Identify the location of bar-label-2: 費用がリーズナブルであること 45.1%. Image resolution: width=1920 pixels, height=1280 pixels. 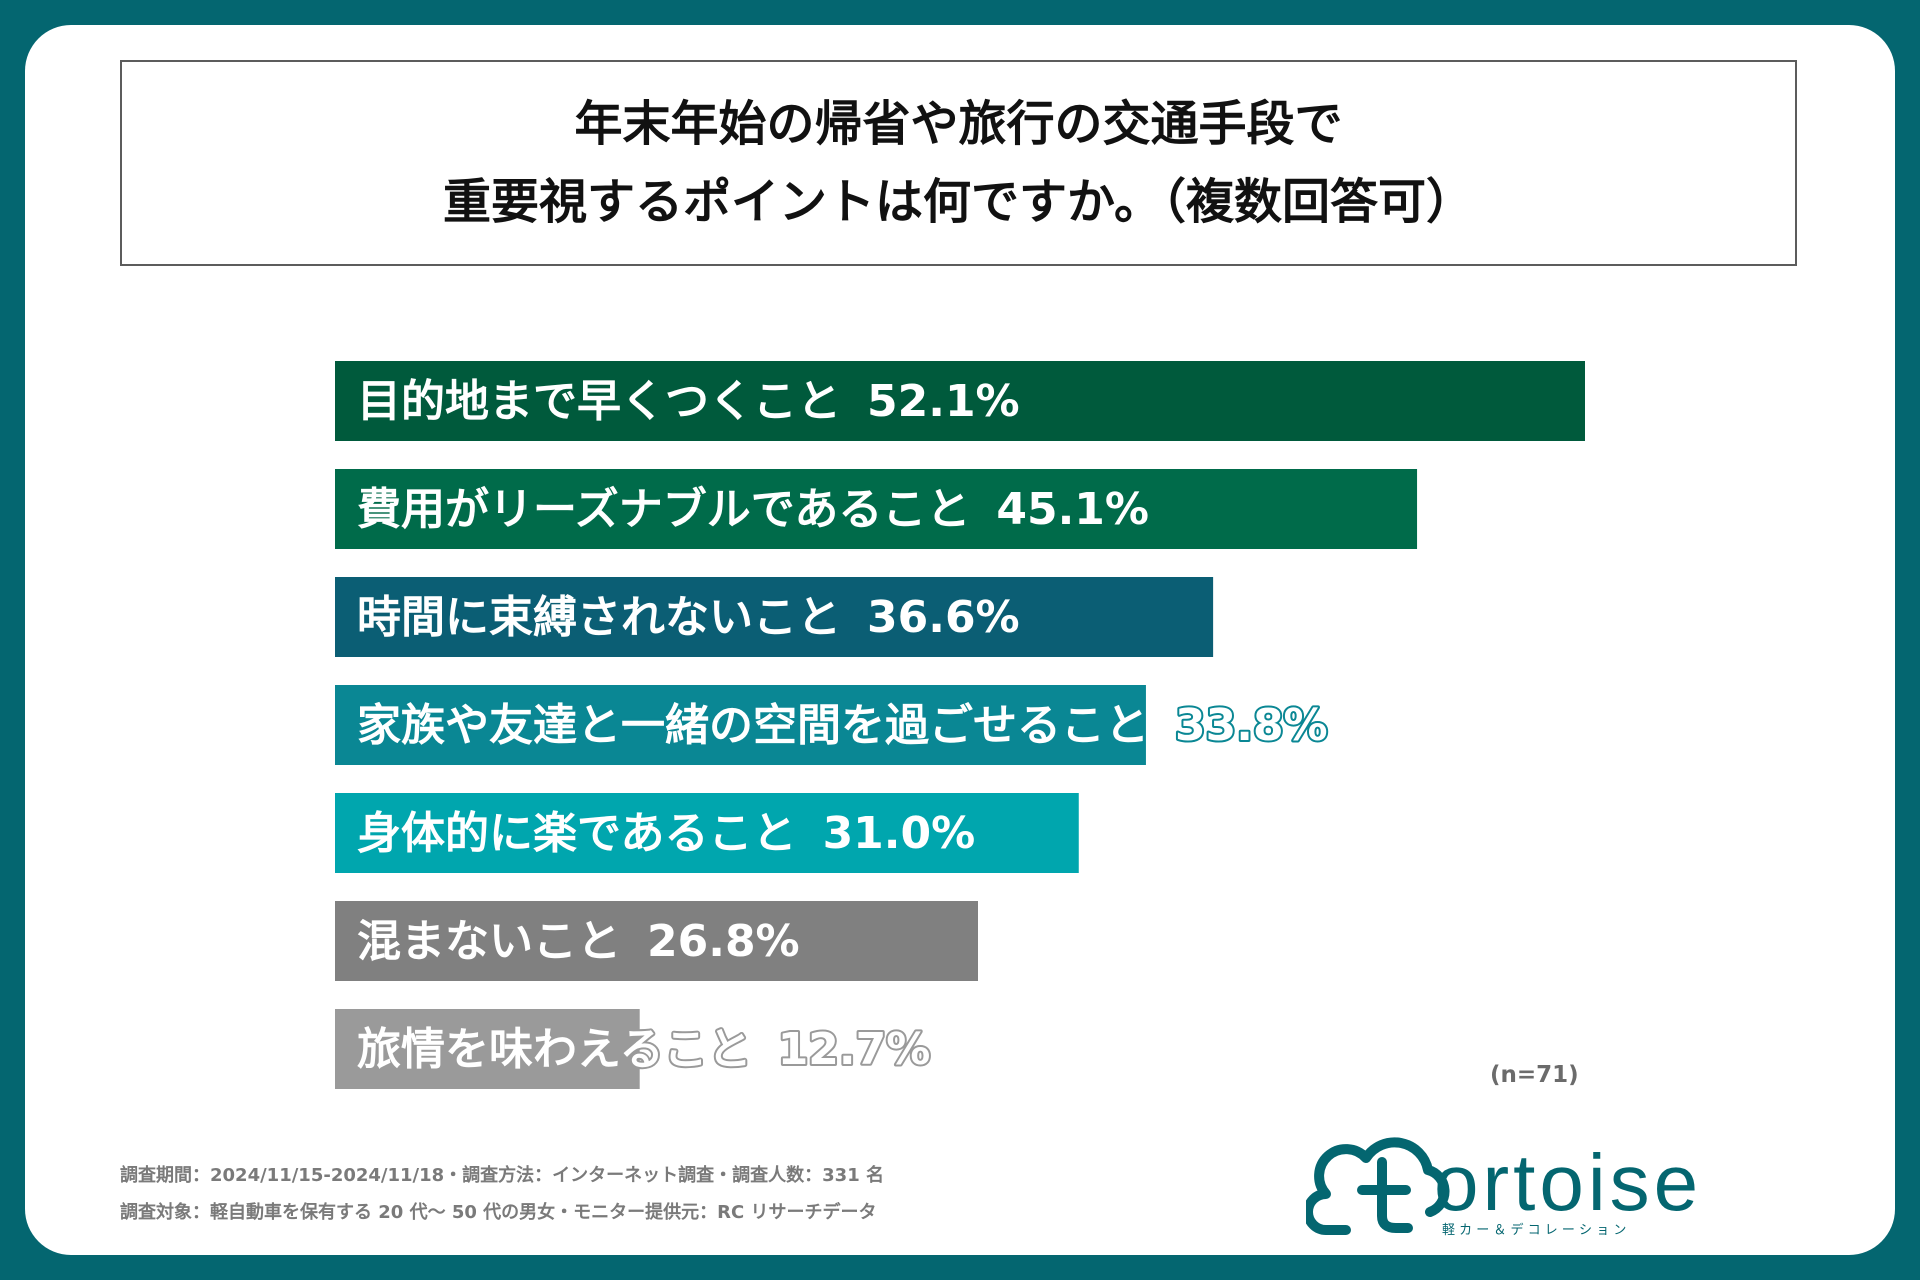
(753, 509).